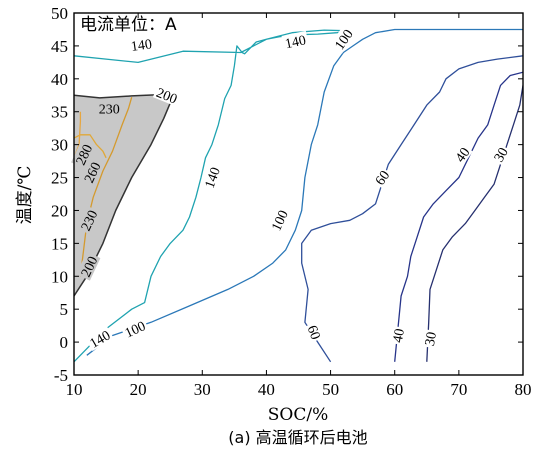 Image resolution: width=539 pixels, height=452 pixels. Describe the element at coordinates (64, 342) in the screenshot. I see `y-tick-label: 0` at that location.